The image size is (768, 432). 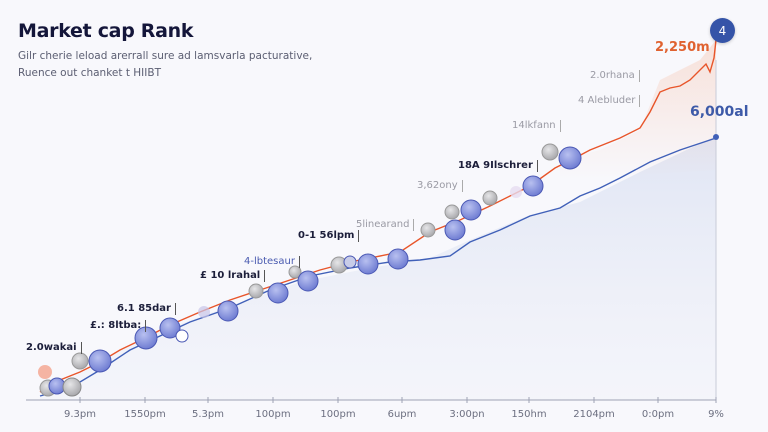 I want to click on x-tick-label: 9%, so click(x=716, y=414).